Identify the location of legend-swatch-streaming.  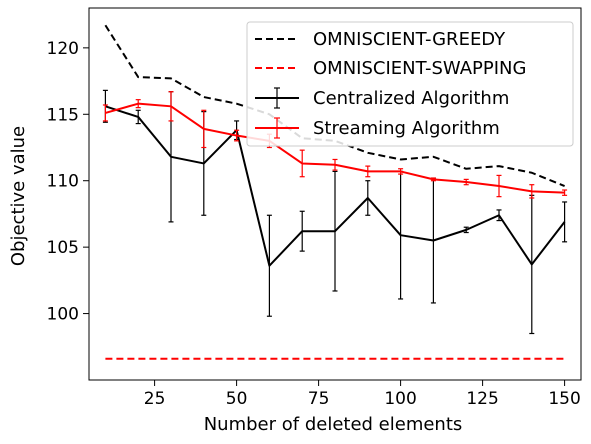
(277, 128).